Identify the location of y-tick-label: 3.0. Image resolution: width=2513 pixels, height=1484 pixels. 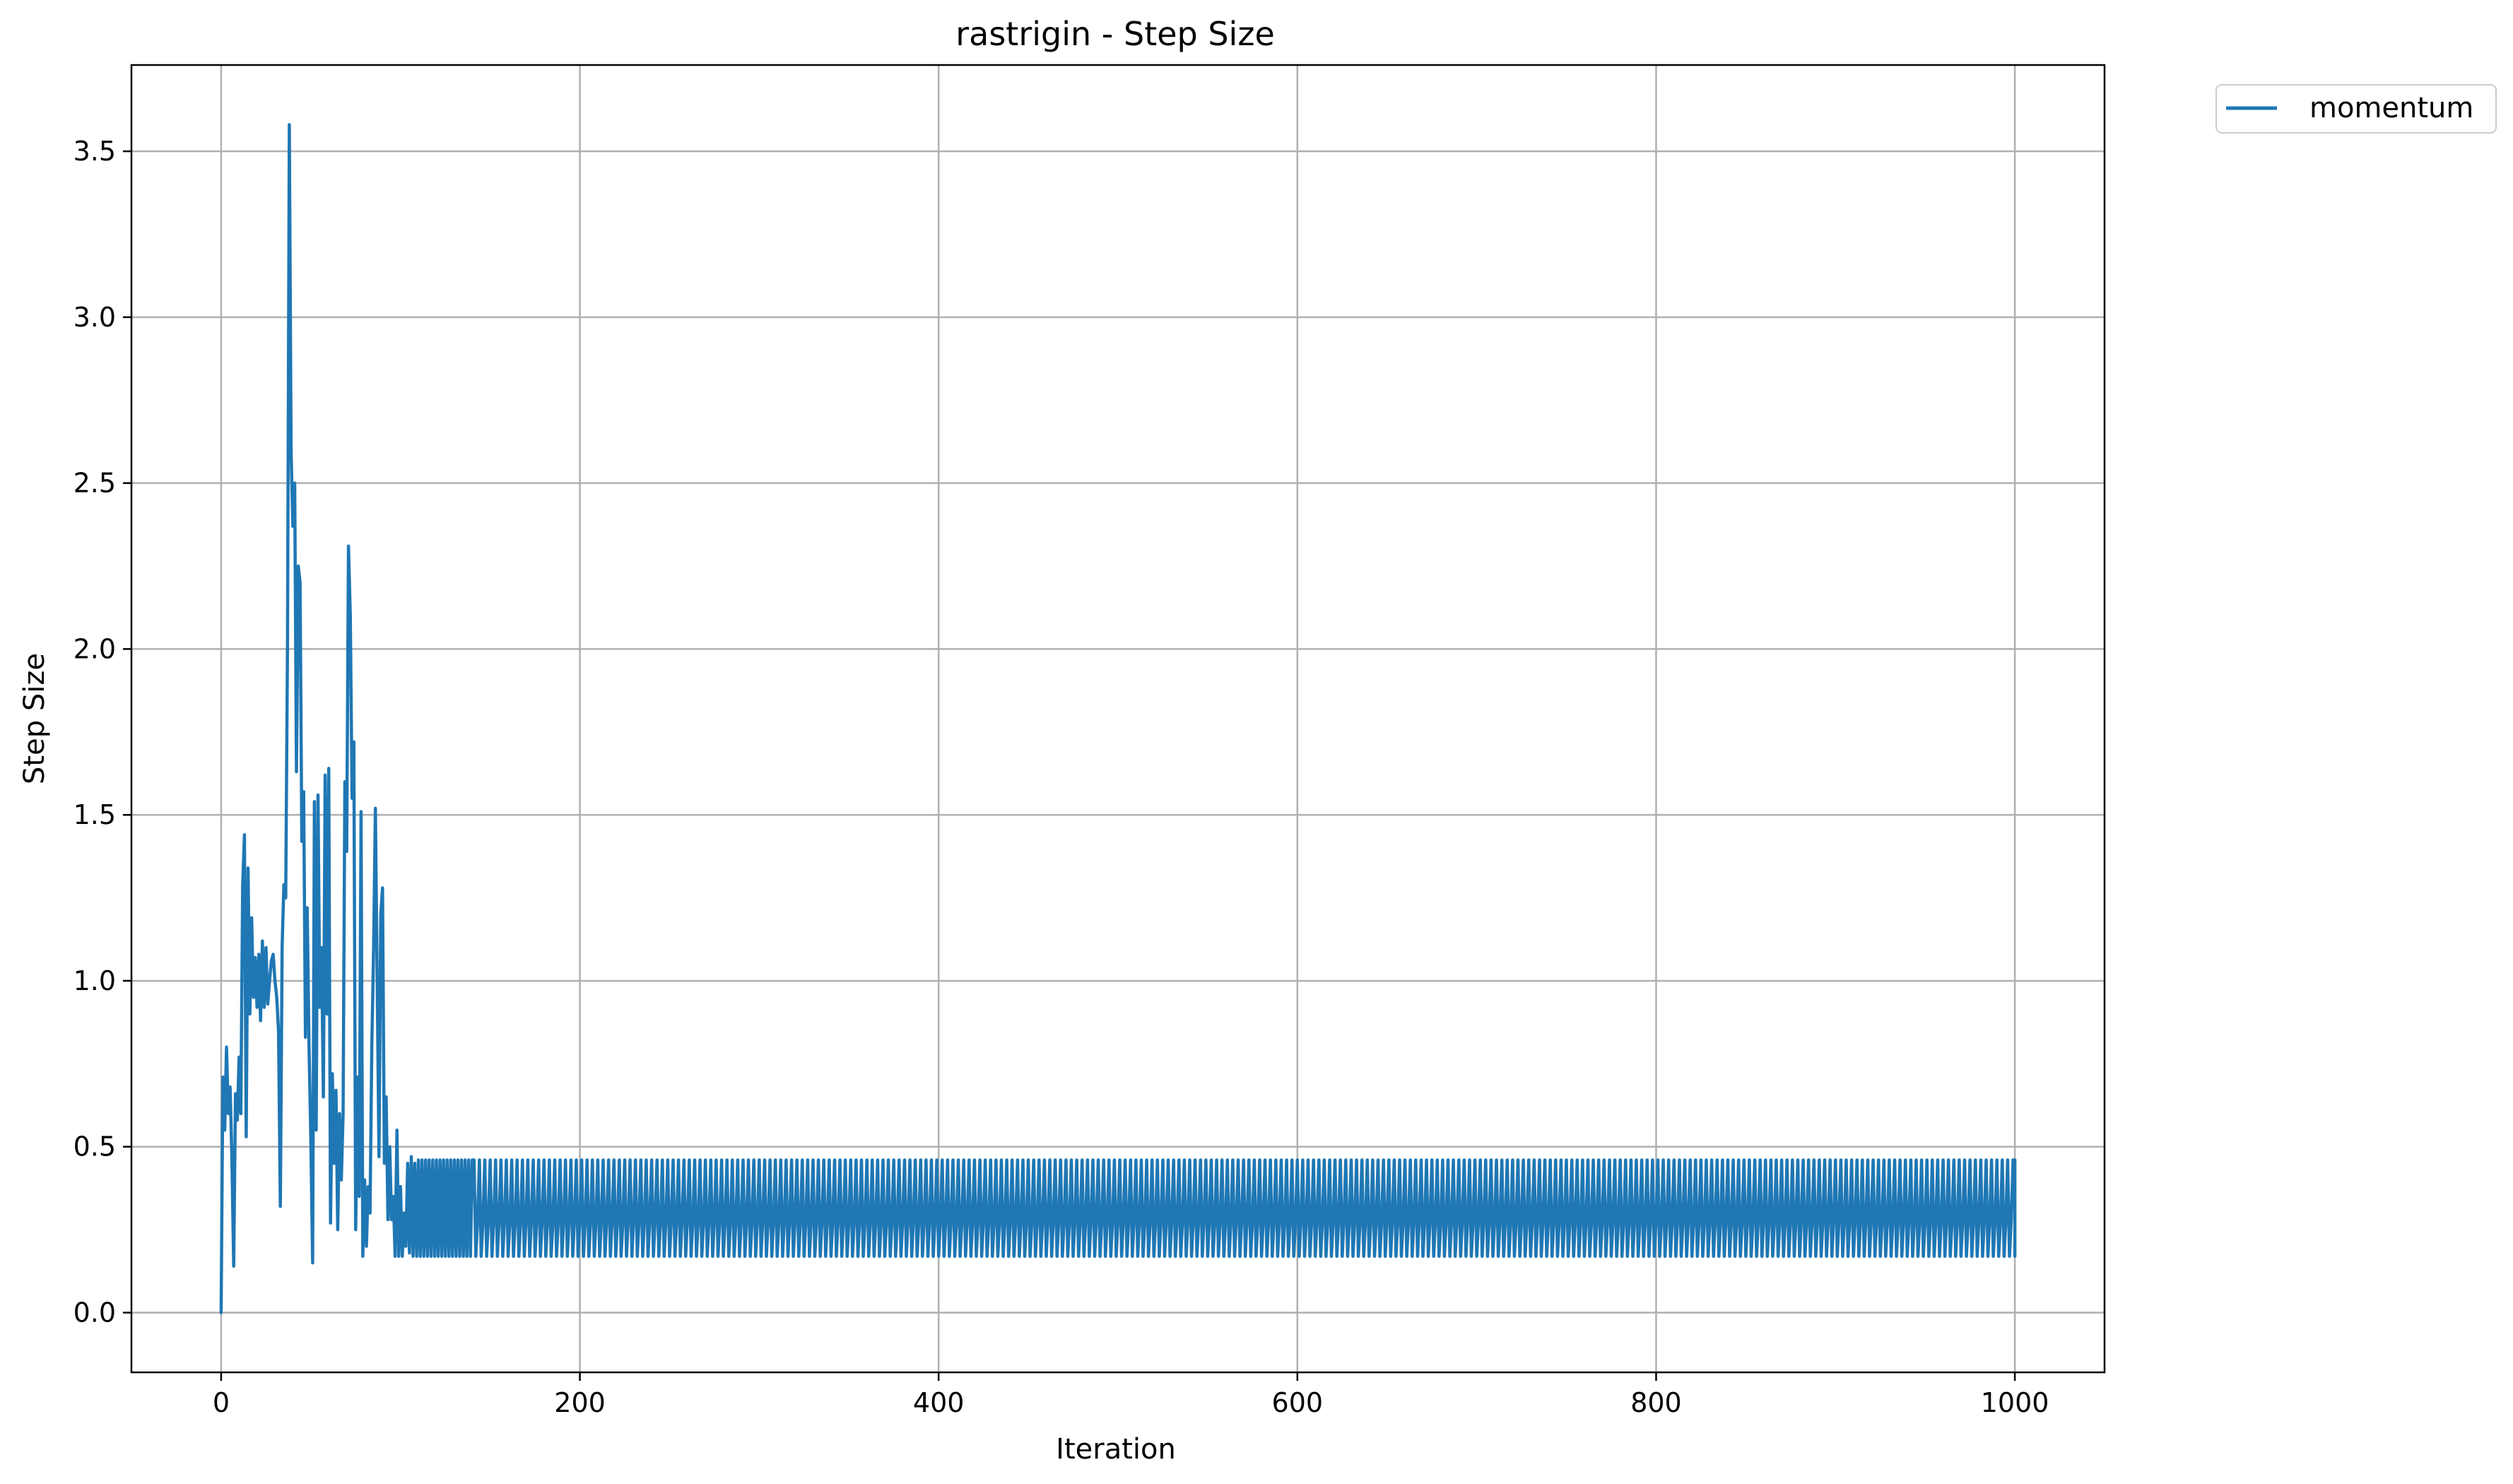
(94, 317).